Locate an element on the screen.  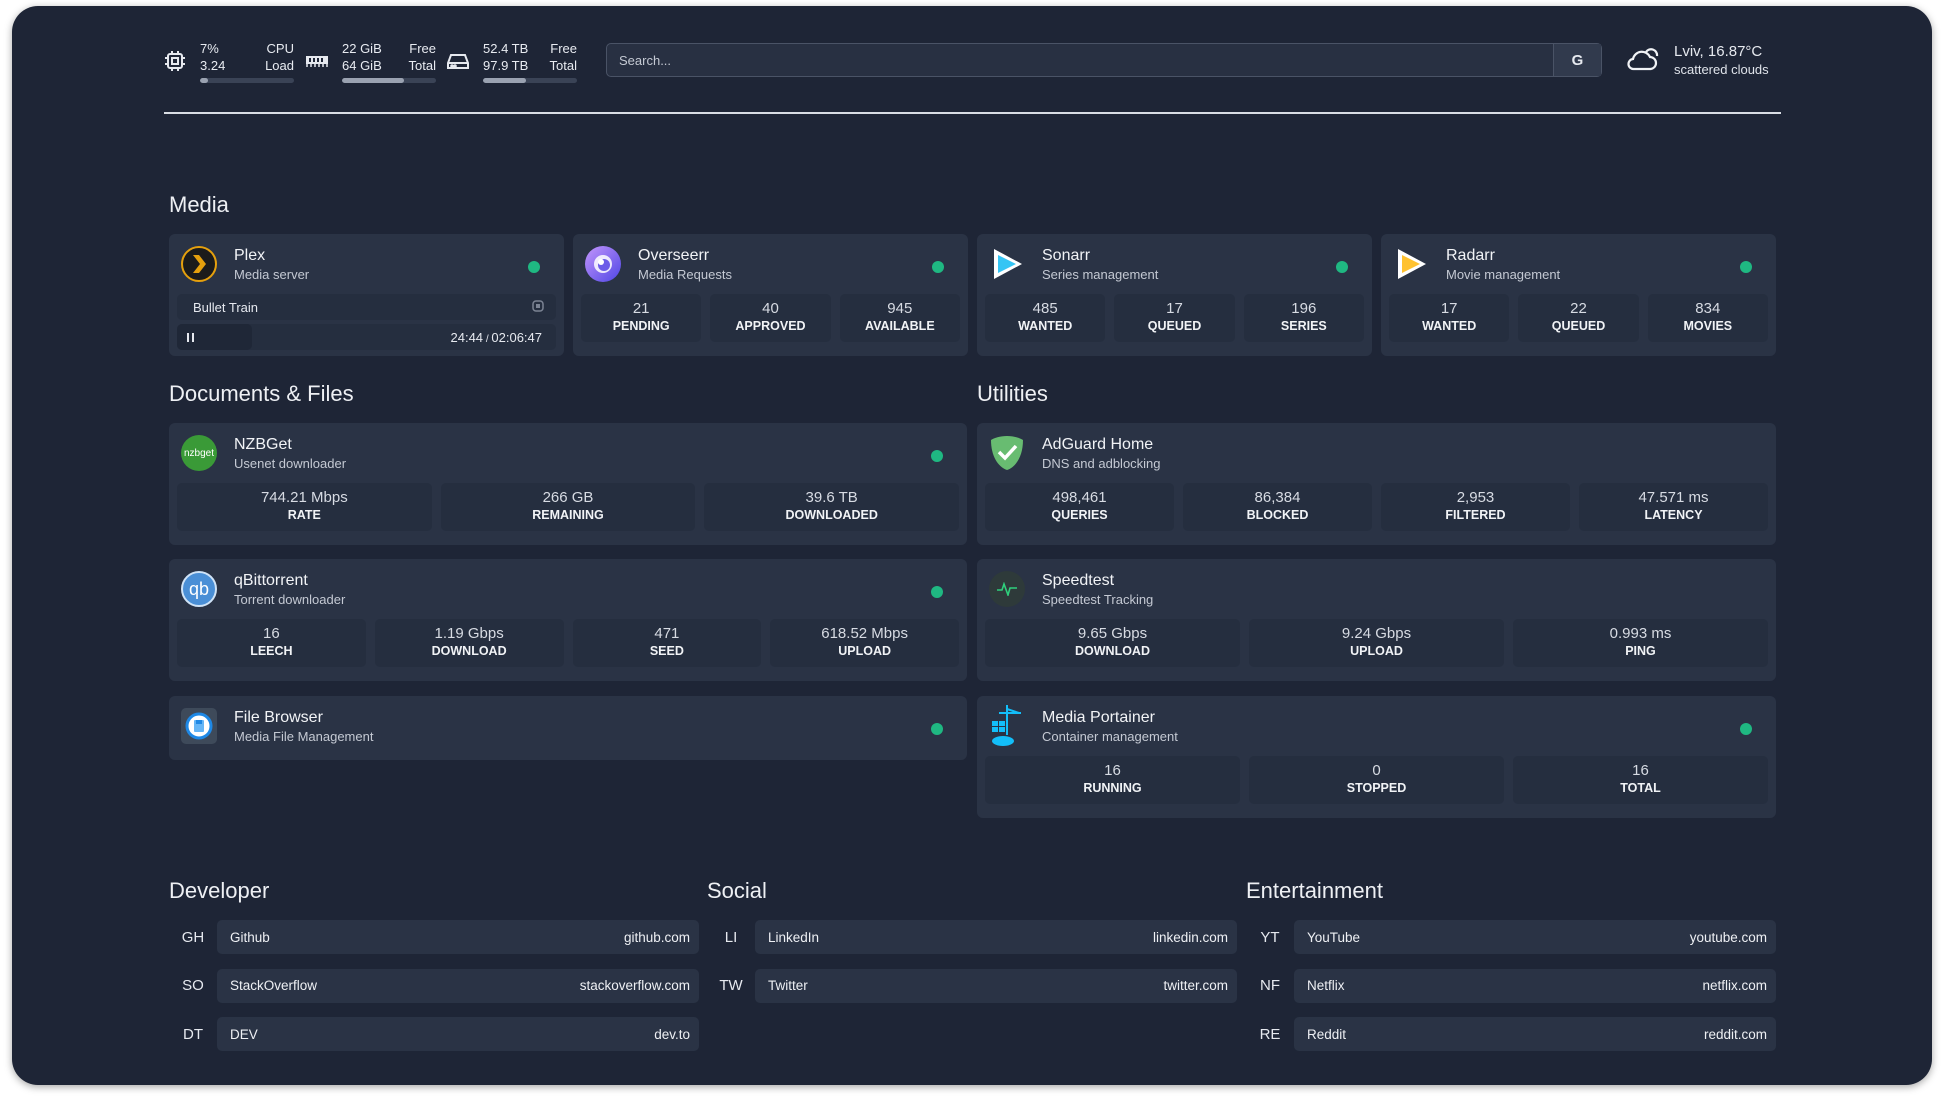
bookmark-stackoverflow: SO StackOverflow stackoverflow.com is located at coordinates (434, 985).